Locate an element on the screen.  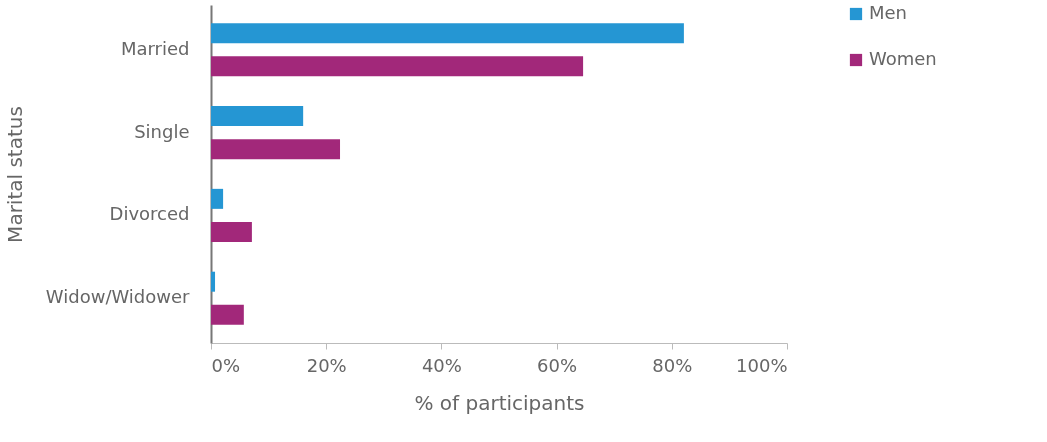
y-axis-title: Marital status is located at coordinates (14, 174).